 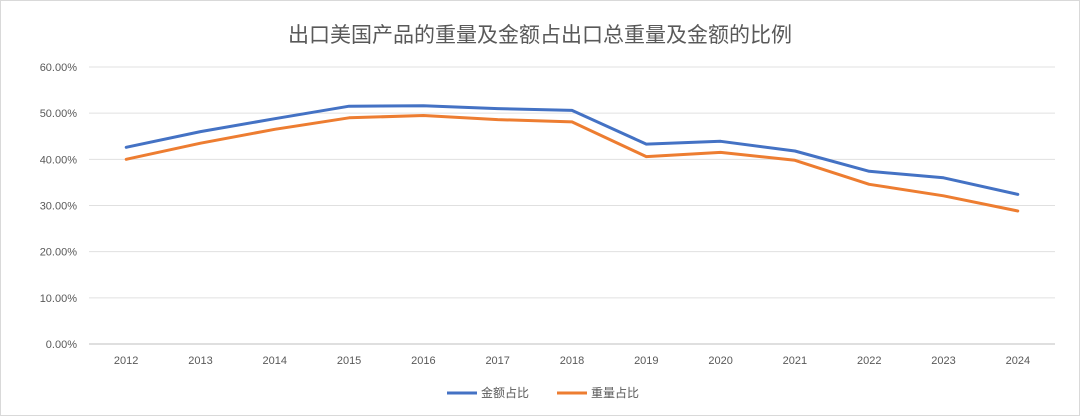 What do you see at coordinates (423, 361) in the screenshot?
I see `x-tick-label: 2016` at bounding box center [423, 361].